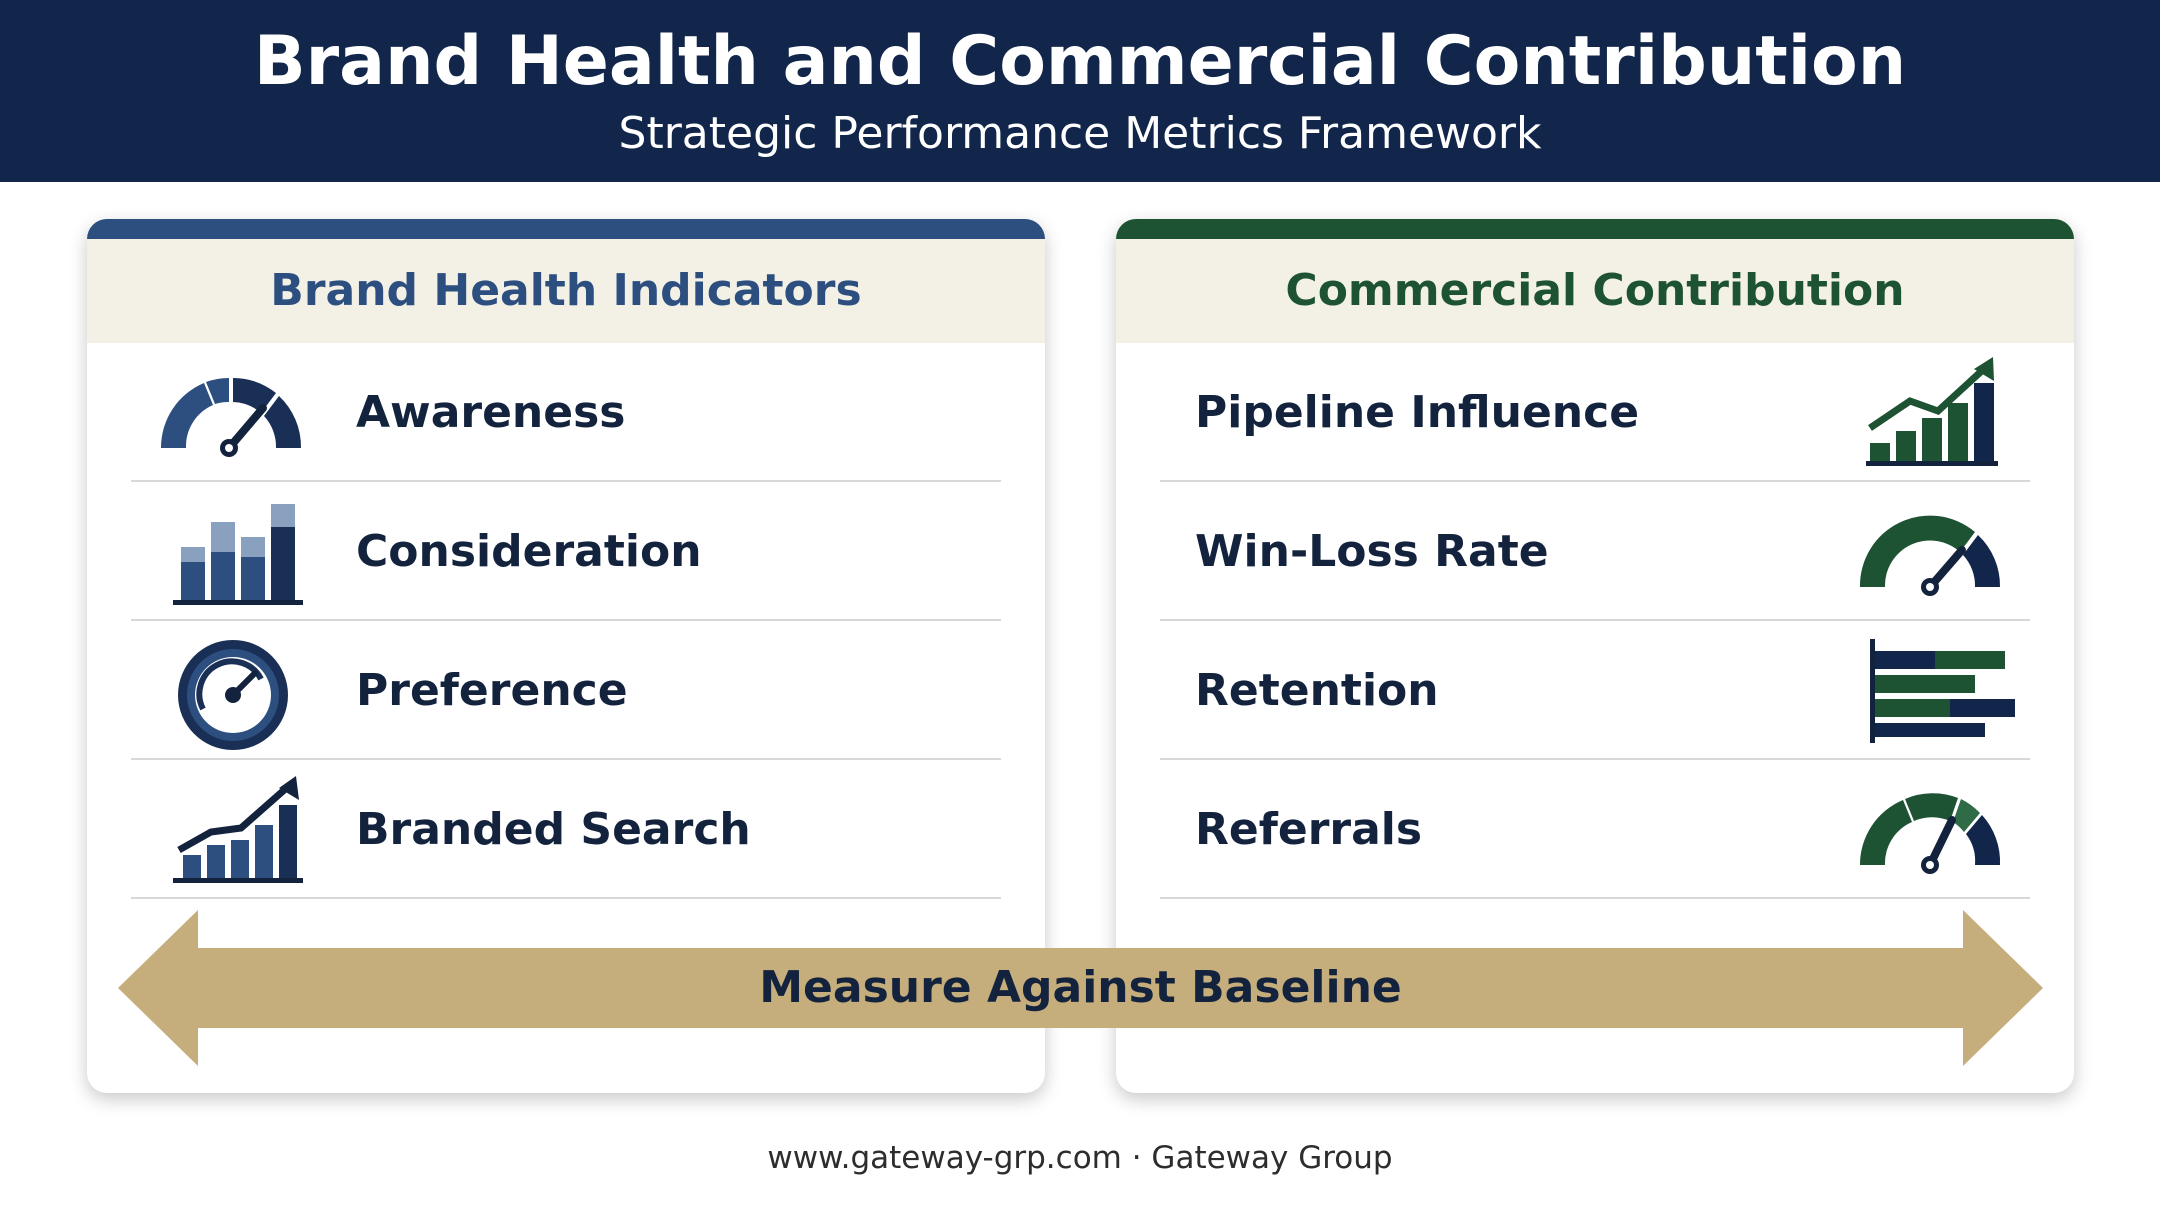 The width and height of the screenshot is (2160, 1206). Describe the element at coordinates (1595, 690) in the screenshot. I see `list-item-retention: Retention` at that location.